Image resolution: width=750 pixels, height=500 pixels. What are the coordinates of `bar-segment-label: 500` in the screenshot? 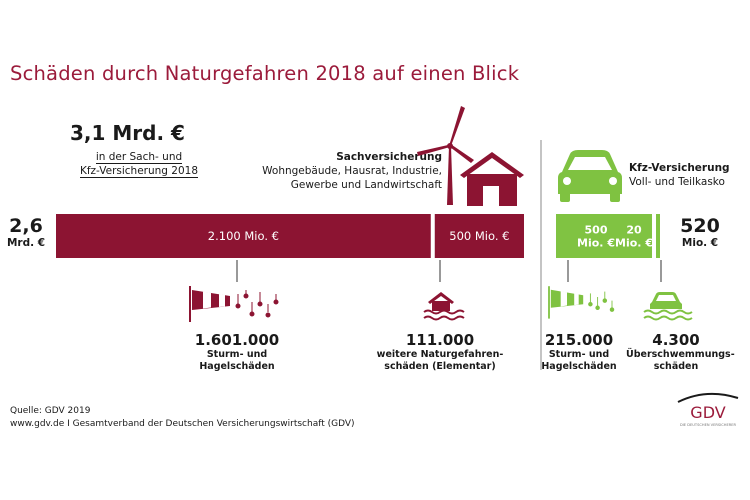 It's located at (596, 230).